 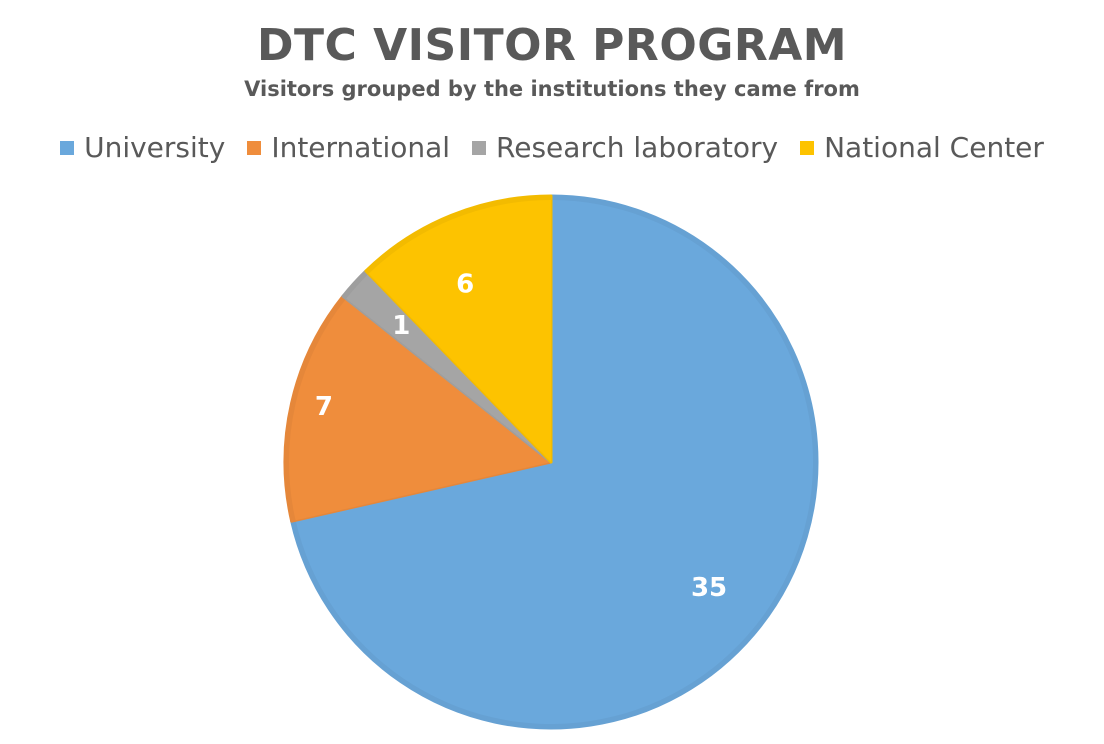 I want to click on legend-swatch-international, so click(x=254, y=148).